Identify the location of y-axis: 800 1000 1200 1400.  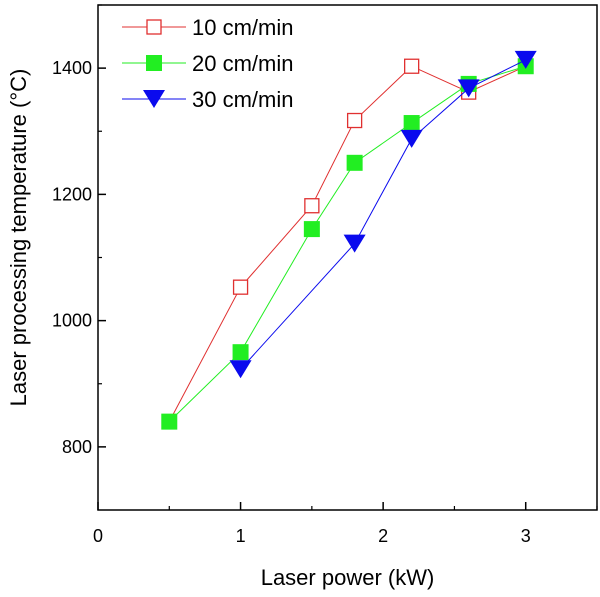
(79, 230).